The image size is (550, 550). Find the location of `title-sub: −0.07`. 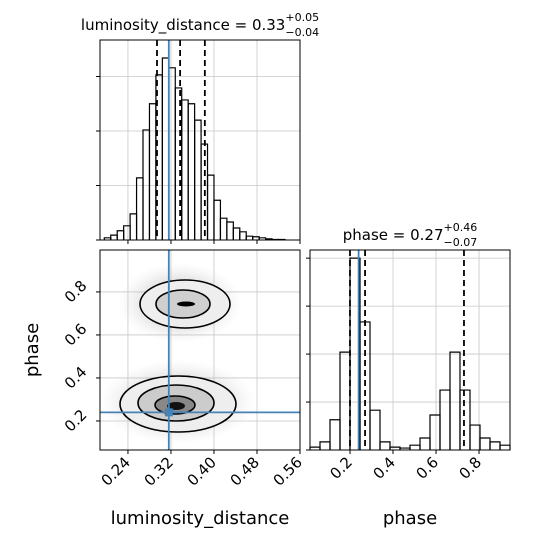

title-sub: −0.07 is located at coordinates (461, 242).